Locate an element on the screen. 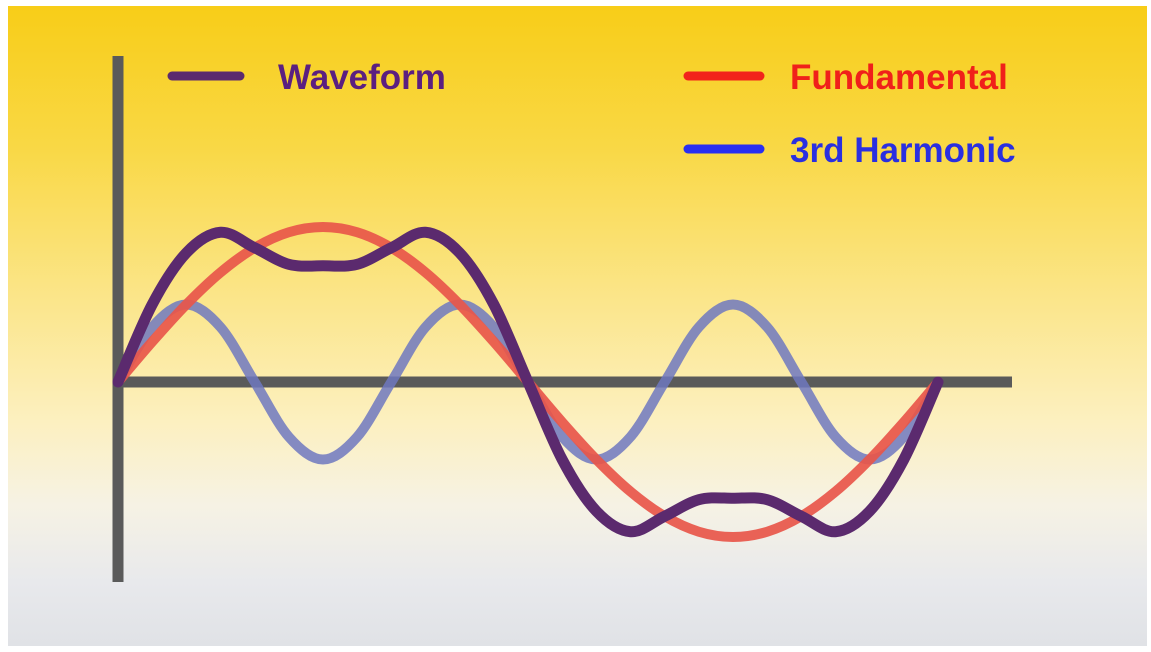 This screenshot has width=1151, height=652. legend: Waveform Fundamental 3rd Harmonic is located at coordinates (591, 114).